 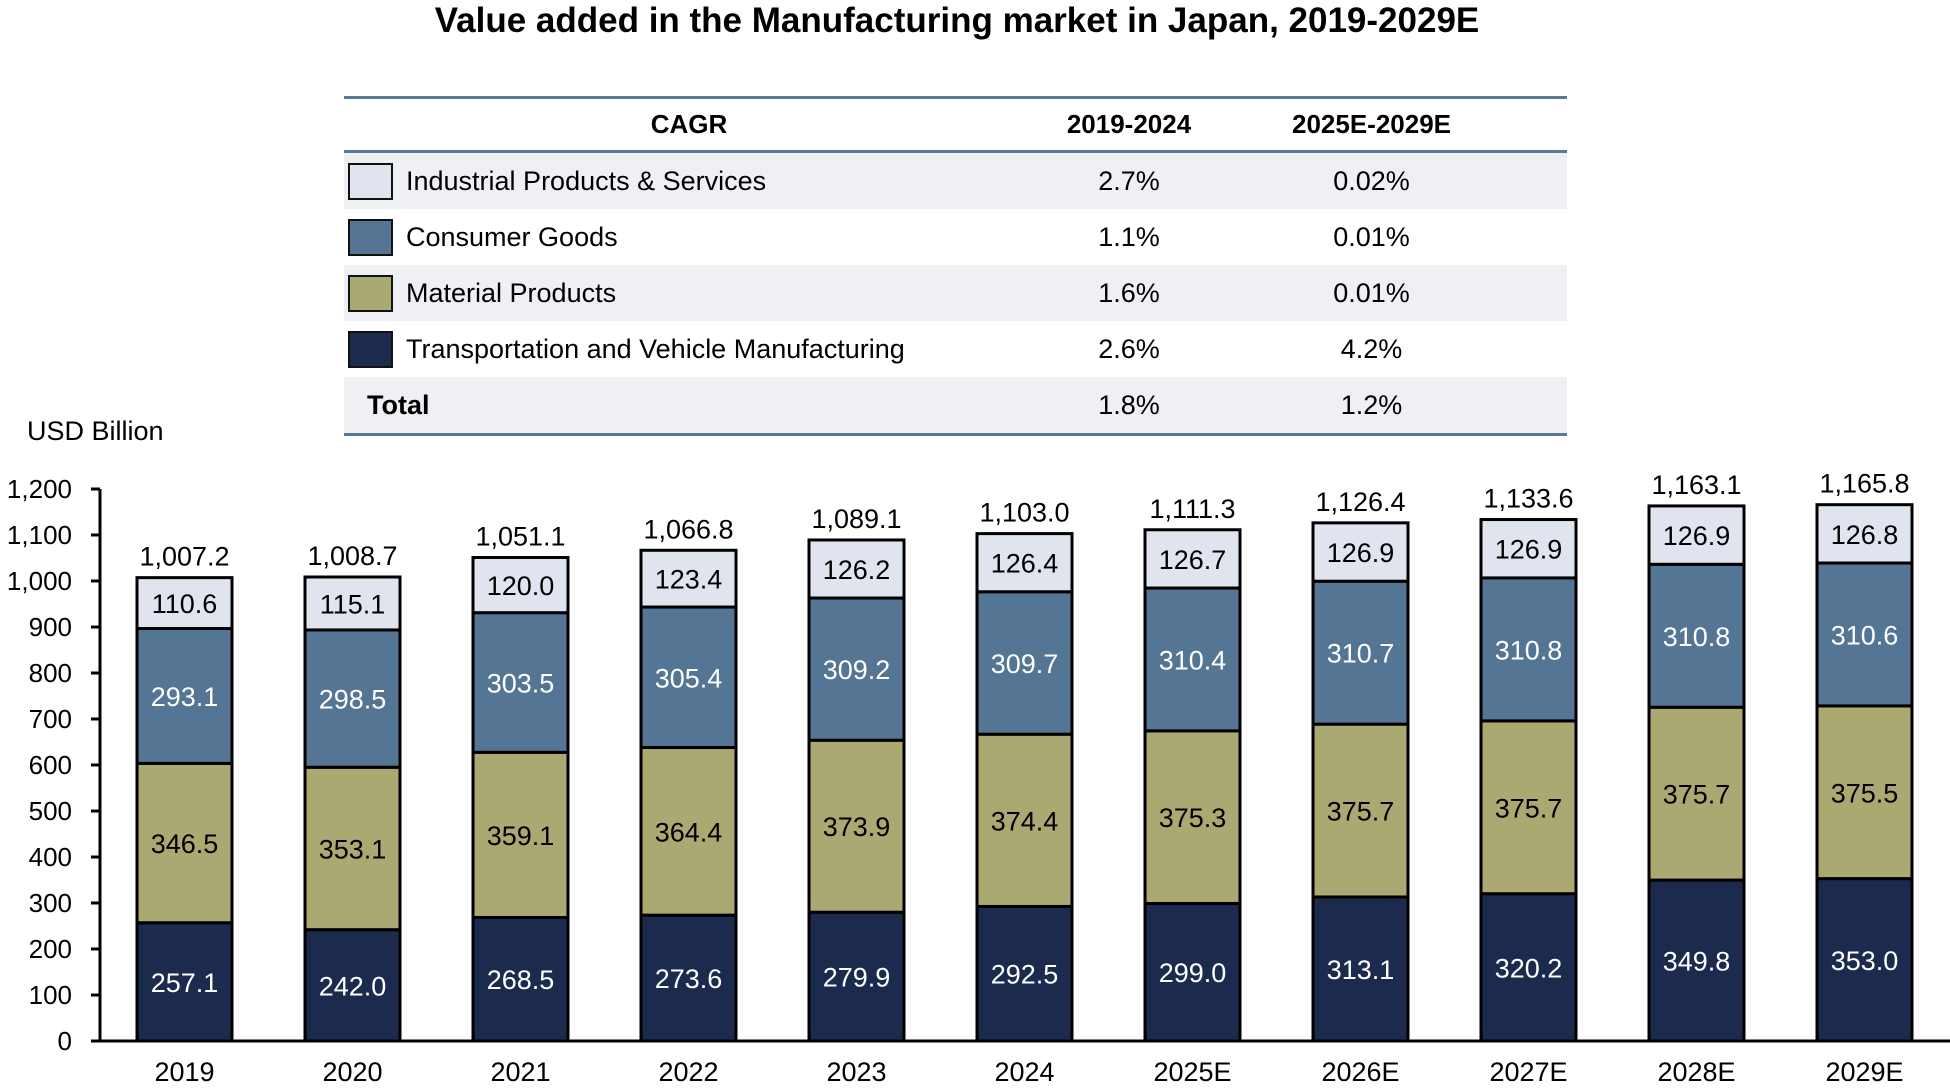 What do you see at coordinates (39, 581) in the screenshot?
I see `y-tick-label: 1,000` at bounding box center [39, 581].